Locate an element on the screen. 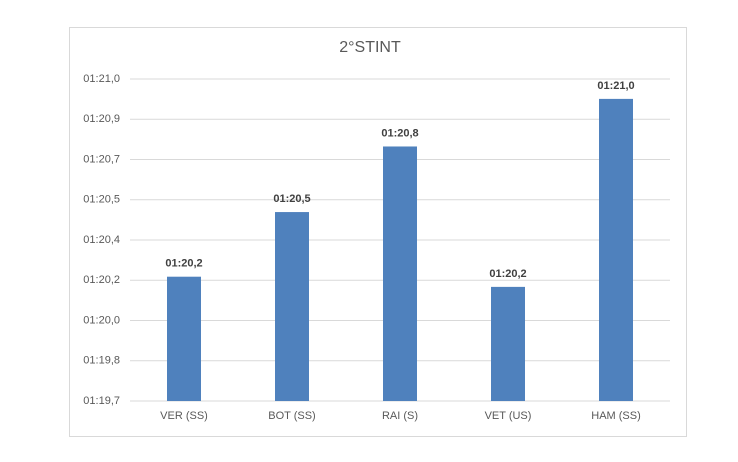  x-tick-label: HAM (SS) is located at coordinates (616, 416).